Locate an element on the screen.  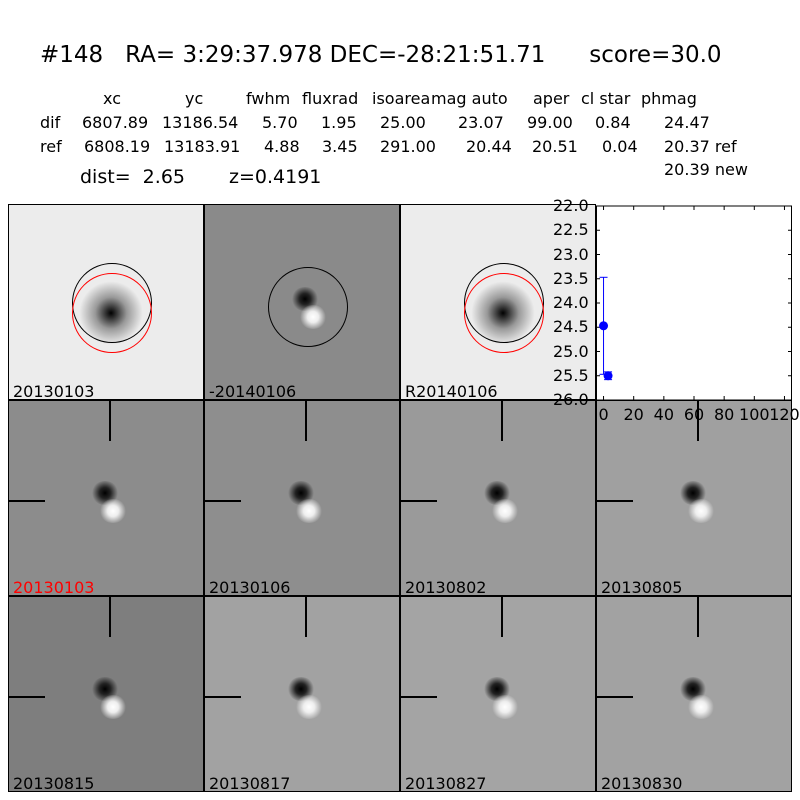
light-curve-plot: 0 20 40 60 80 100 120 is located at coordinates (698, 314).